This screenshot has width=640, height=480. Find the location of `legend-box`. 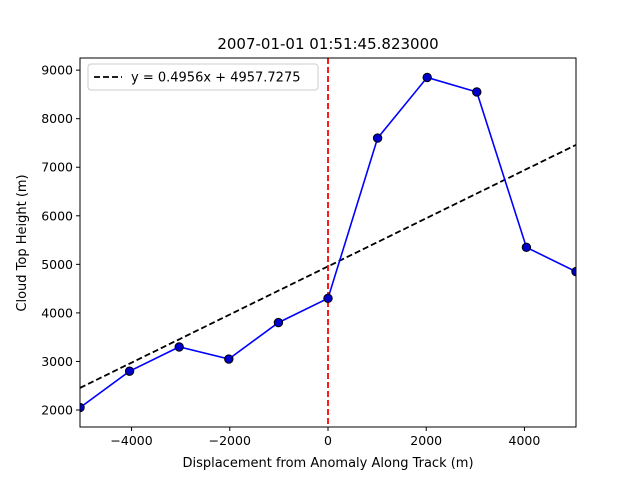

legend-box is located at coordinates (203, 77).